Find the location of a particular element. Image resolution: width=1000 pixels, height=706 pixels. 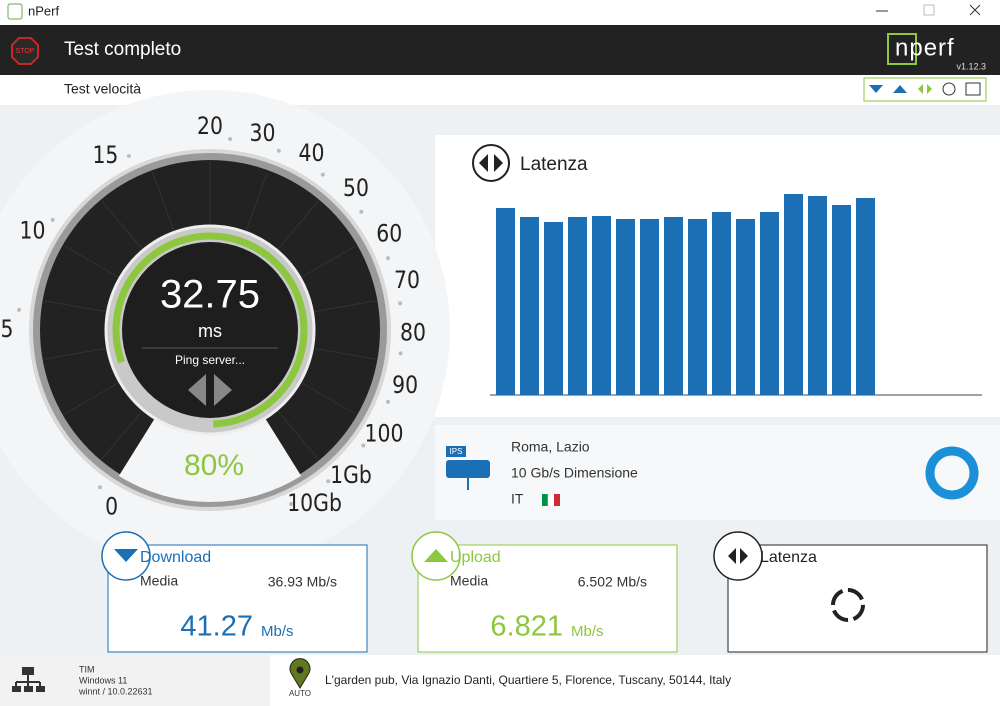

view-bar is located at coordinates (925, 89).